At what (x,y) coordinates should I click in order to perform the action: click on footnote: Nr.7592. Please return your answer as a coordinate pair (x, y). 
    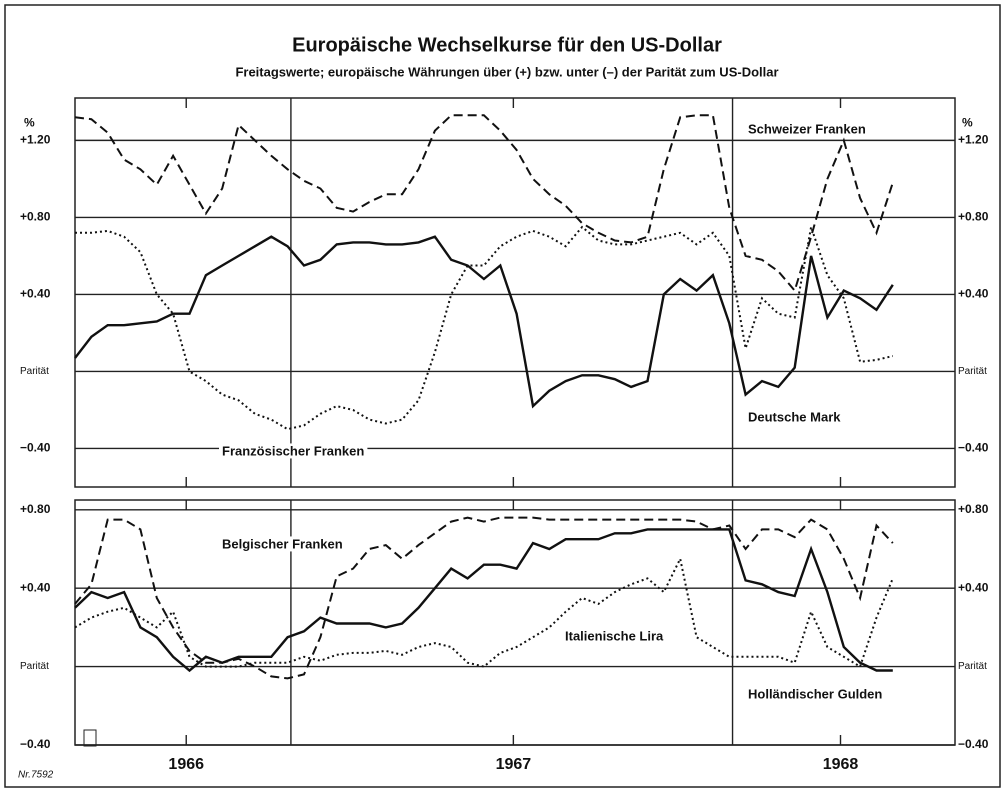
    Looking at the image, I should click on (36, 775).